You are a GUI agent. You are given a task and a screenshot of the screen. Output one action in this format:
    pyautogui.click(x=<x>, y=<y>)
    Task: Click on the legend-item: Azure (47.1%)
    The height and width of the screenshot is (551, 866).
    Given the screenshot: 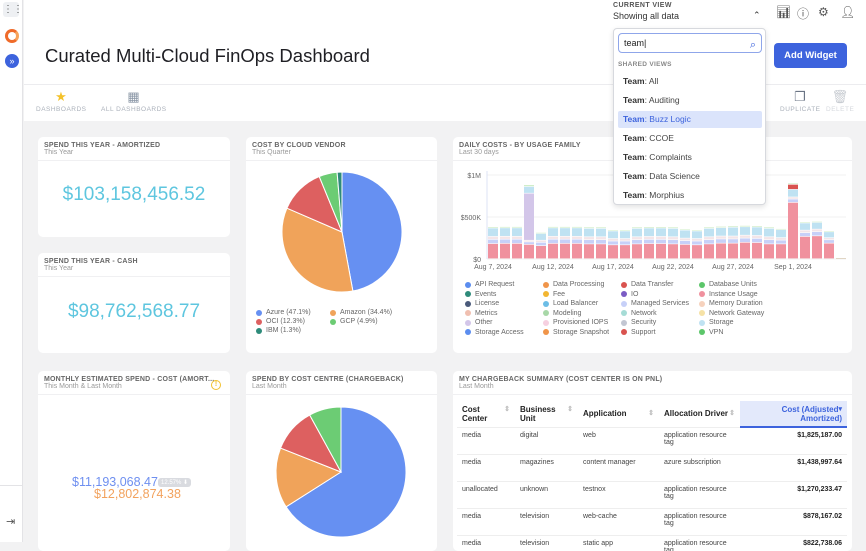 What is the action you would take?
    pyautogui.click(x=283, y=312)
    